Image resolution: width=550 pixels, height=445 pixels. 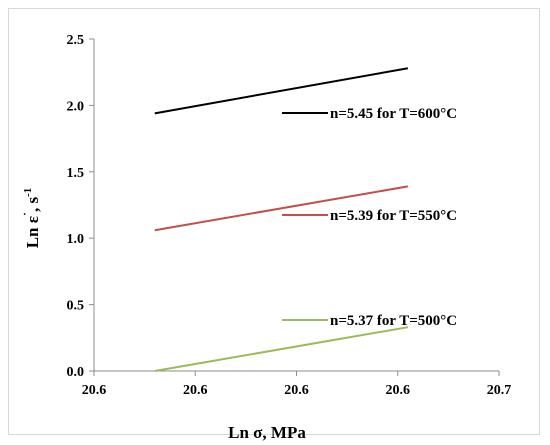 I want to click on legend-label-1: n=5.45 for T=600°C, so click(x=393, y=114).